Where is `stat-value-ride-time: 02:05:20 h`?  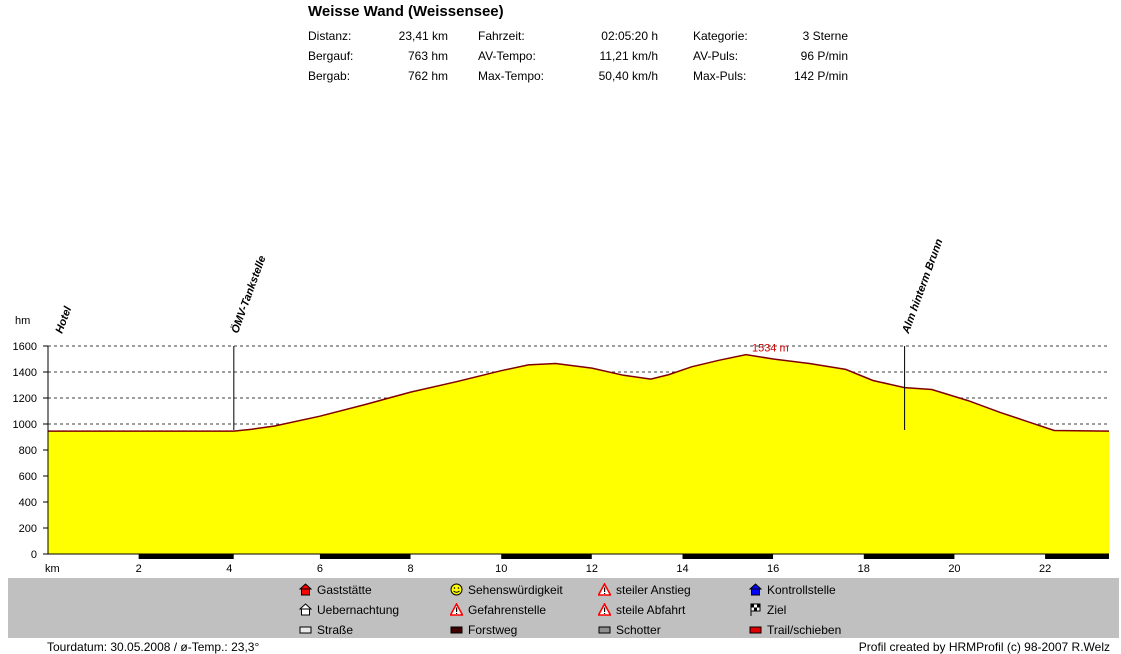 stat-value-ride-time: 02:05:20 h is located at coordinates (629, 36).